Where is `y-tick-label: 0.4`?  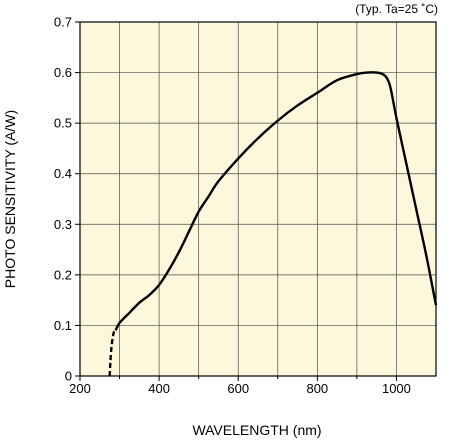 y-tick-label: 0.4 is located at coordinates (63, 173).